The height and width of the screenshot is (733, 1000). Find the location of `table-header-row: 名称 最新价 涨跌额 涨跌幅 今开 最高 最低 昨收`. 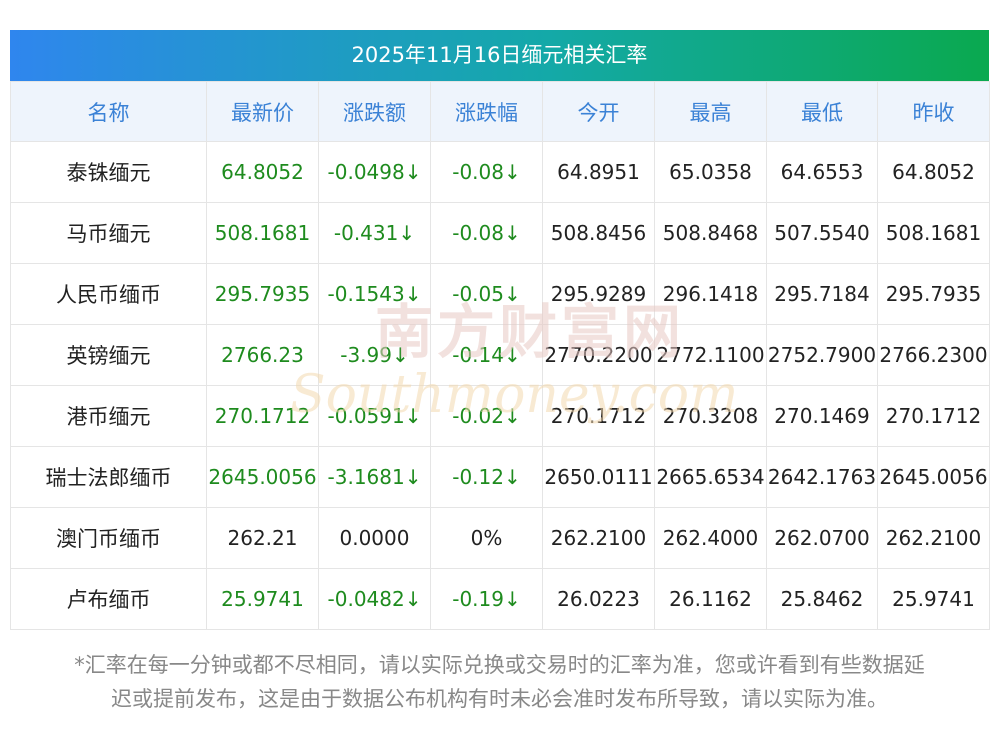

table-header-row: 名称 最新价 涨跌额 涨跌幅 今开 最高 最低 昨收 is located at coordinates (500, 111).